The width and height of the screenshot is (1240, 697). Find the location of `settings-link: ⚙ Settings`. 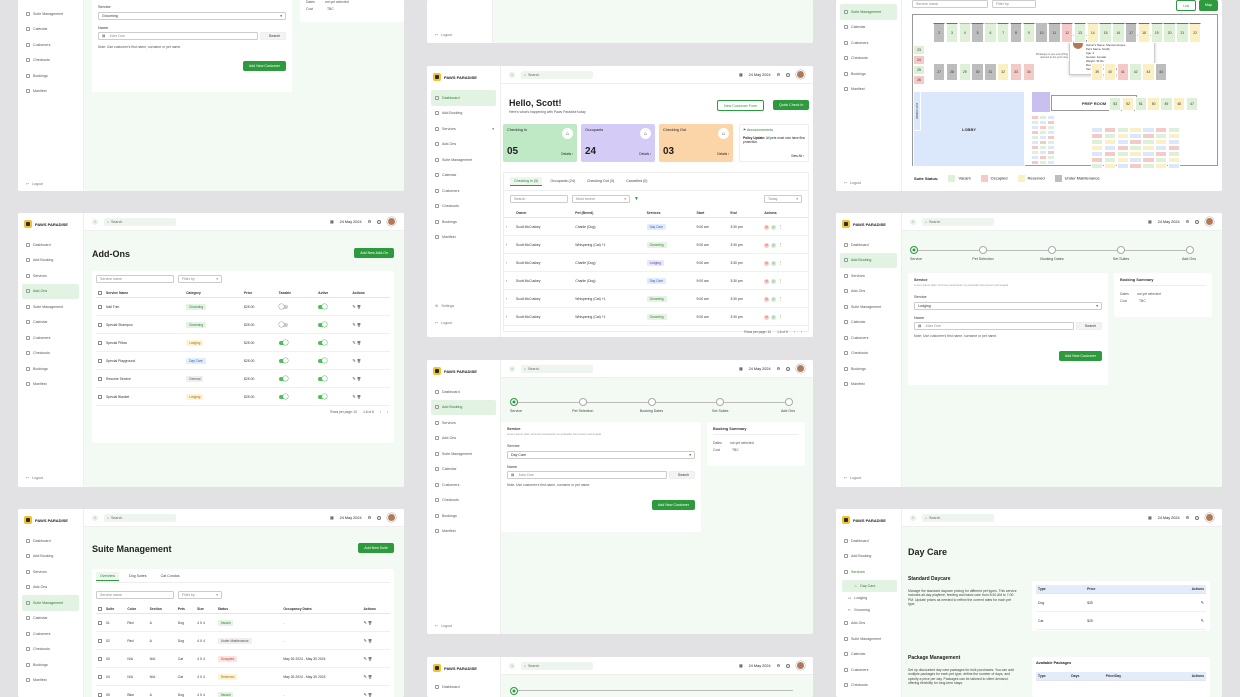

settings-link: ⚙ Settings is located at coordinates (445, 306).